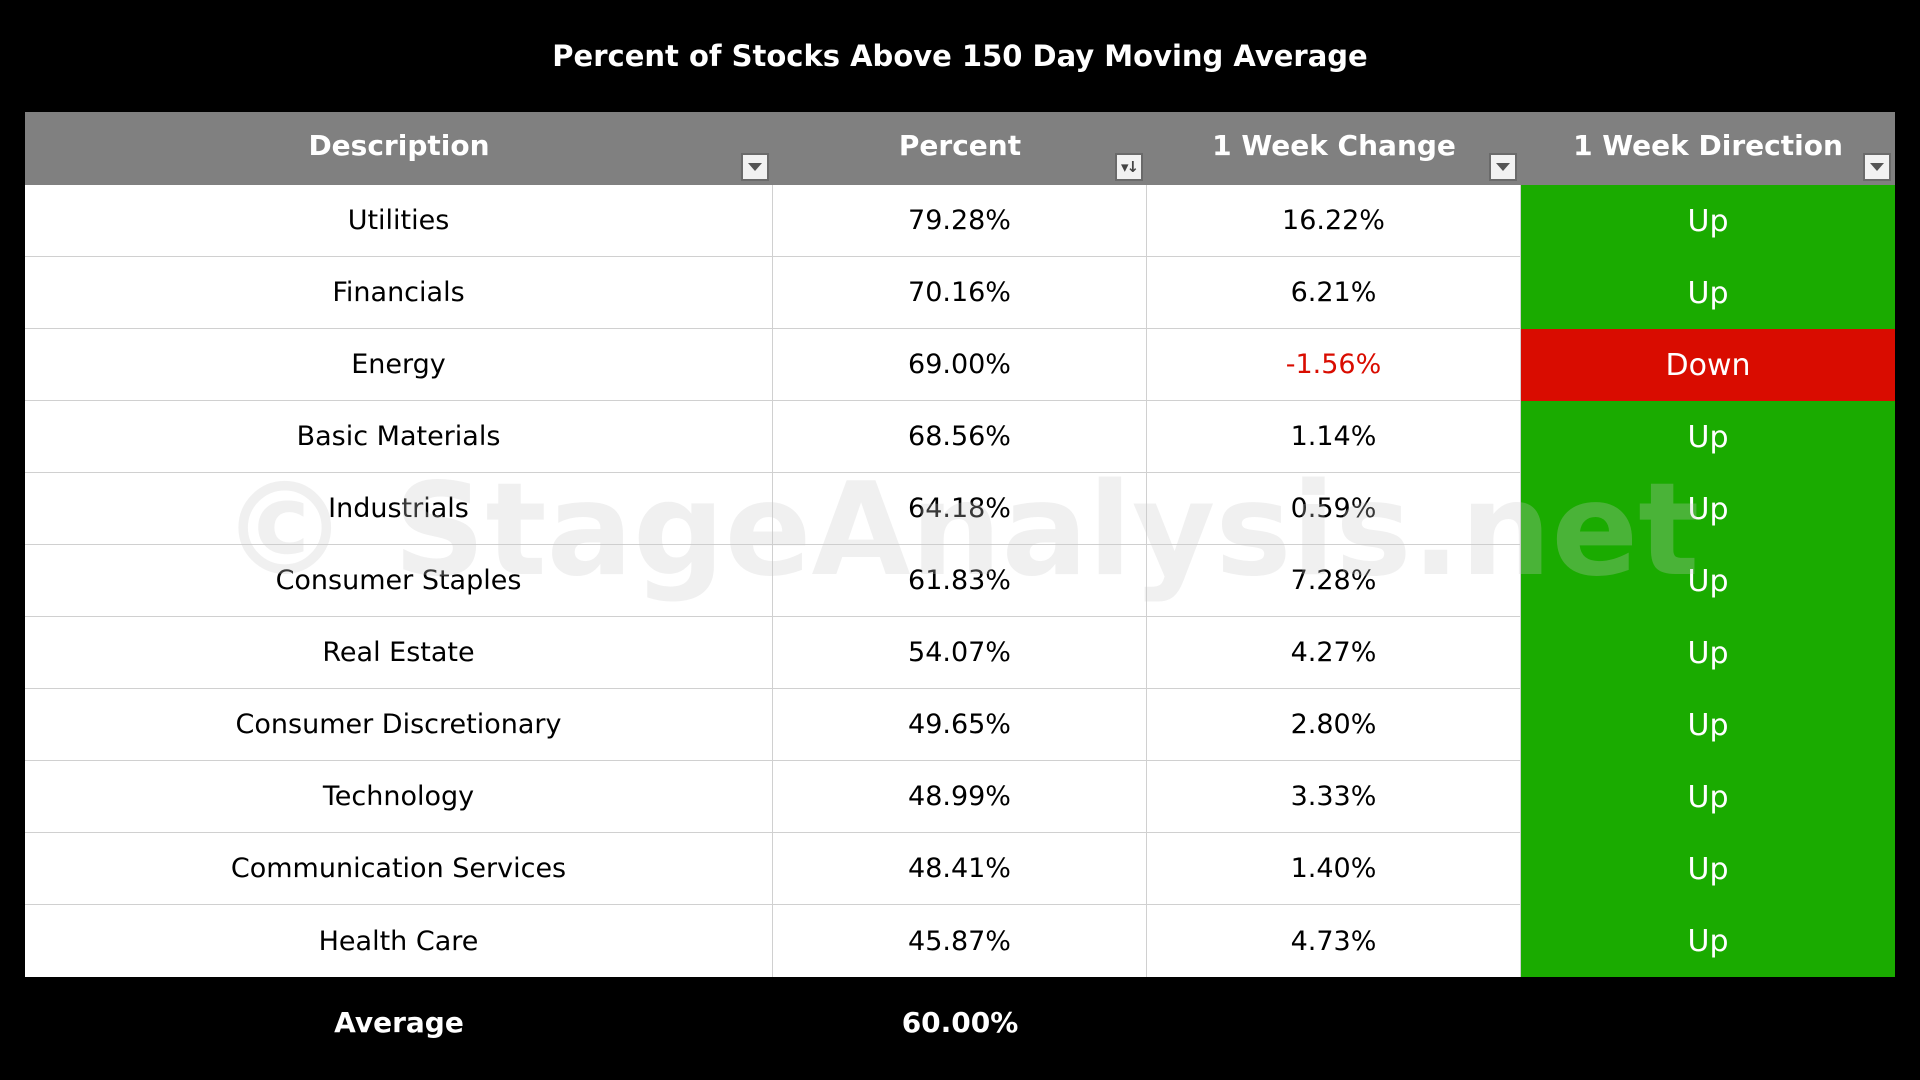  Describe the element at coordinates (399, 869) in the screenshot. I see `cell-description: Communication Services` at that location.